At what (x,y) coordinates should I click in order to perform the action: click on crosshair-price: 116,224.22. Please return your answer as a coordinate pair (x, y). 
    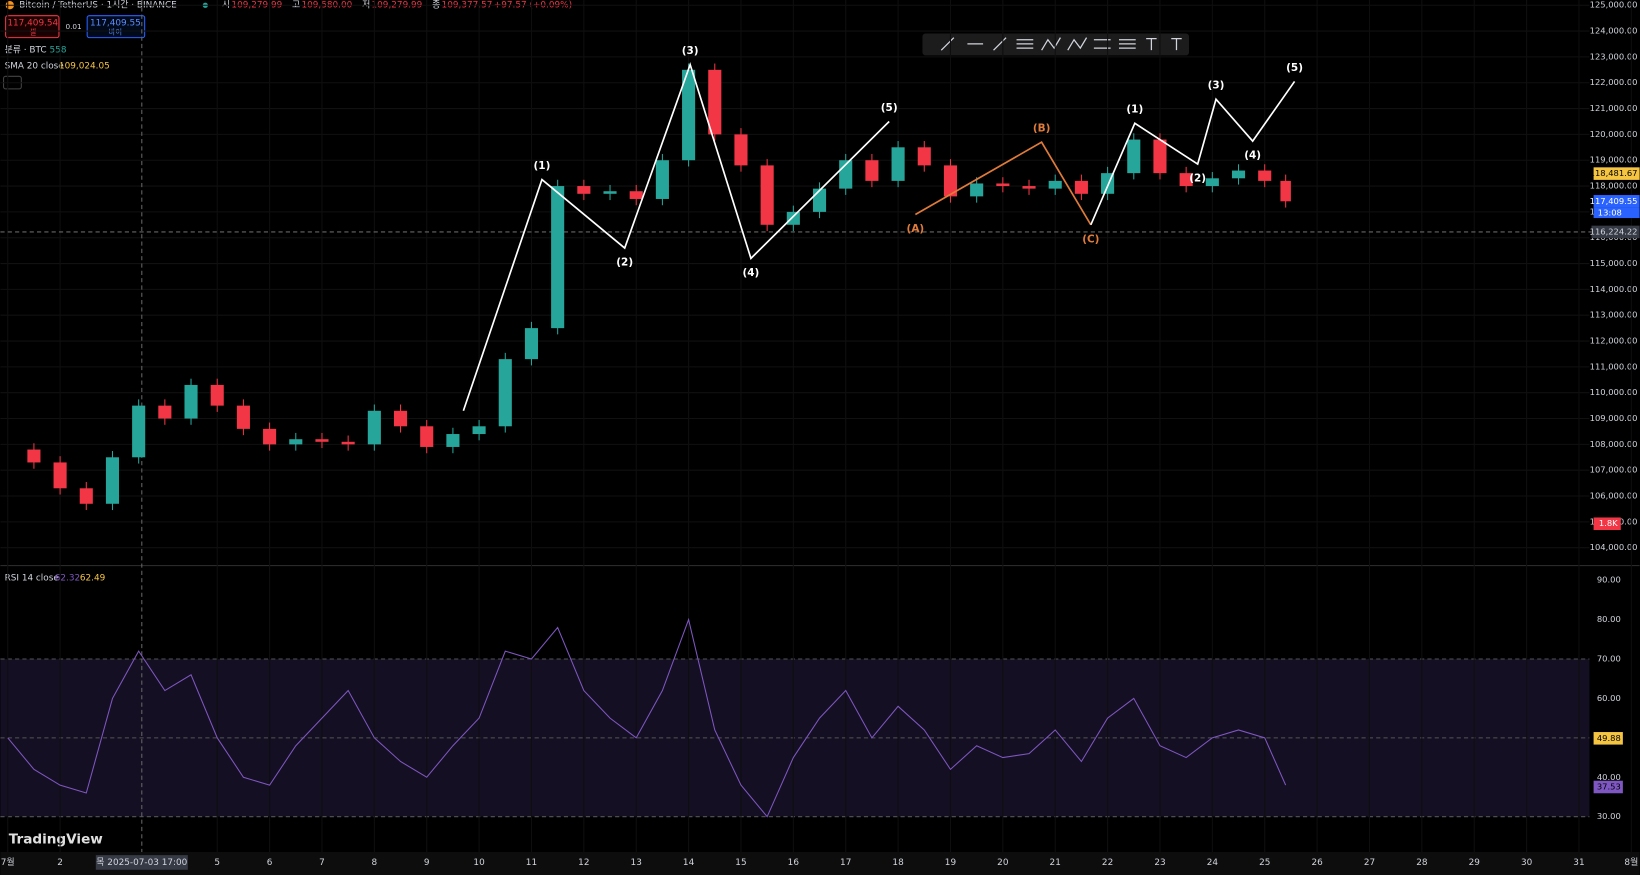
    Looking at the image, I should click on (1614, 231).